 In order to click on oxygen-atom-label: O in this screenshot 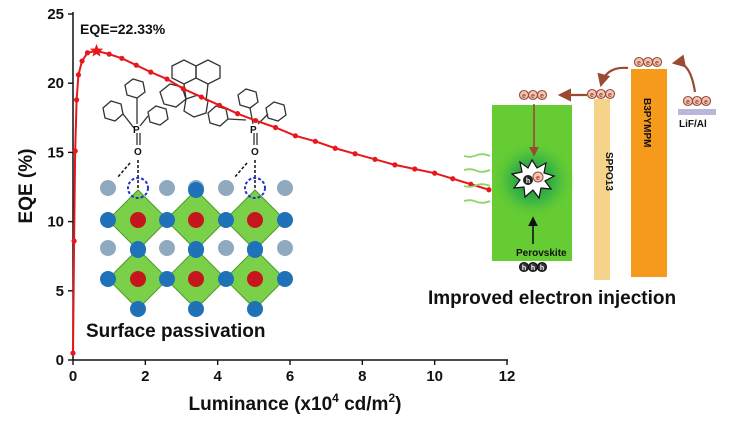, I will do `click(138, 152)`.